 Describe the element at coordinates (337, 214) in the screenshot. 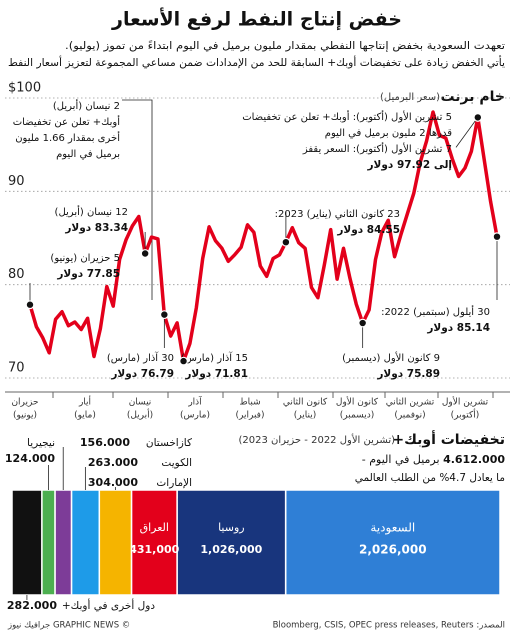

I see `annotation-text: 23 كانون الثاني (يناير) 2023:` at that location.